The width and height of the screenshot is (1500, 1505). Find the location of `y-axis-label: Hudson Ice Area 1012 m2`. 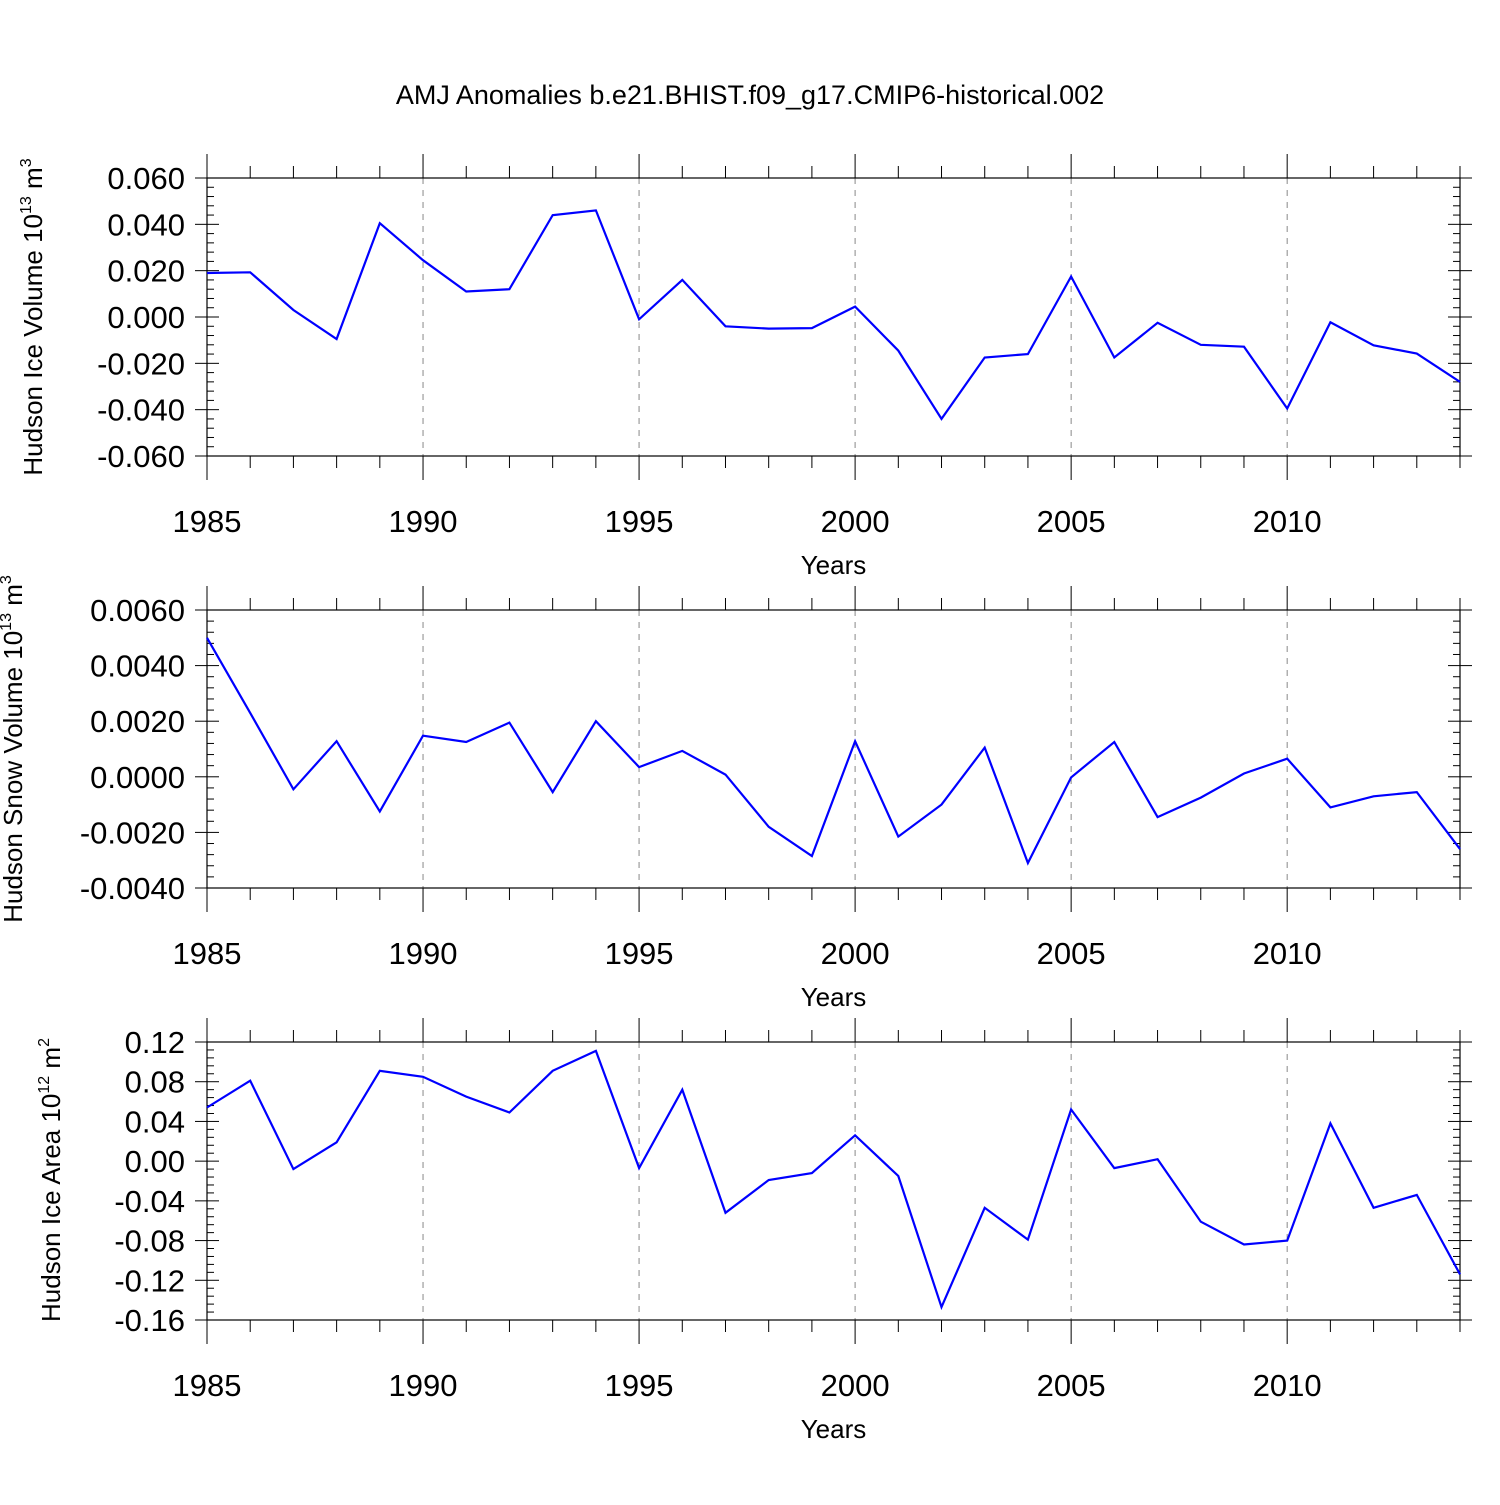

y-axis-label: Hudson Ice Area 1012 m2 is located at coordinates (51, 1180).